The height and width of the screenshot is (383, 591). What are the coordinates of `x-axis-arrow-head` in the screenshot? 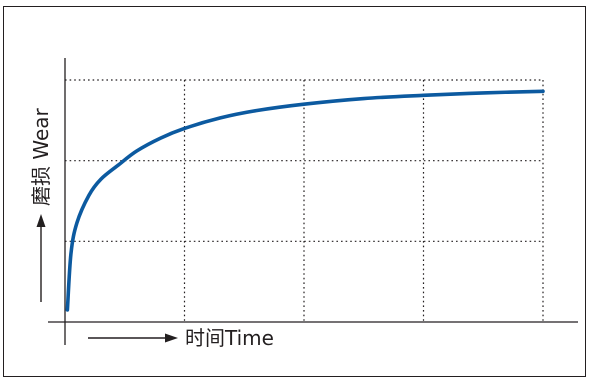 It's located at (171, 338).